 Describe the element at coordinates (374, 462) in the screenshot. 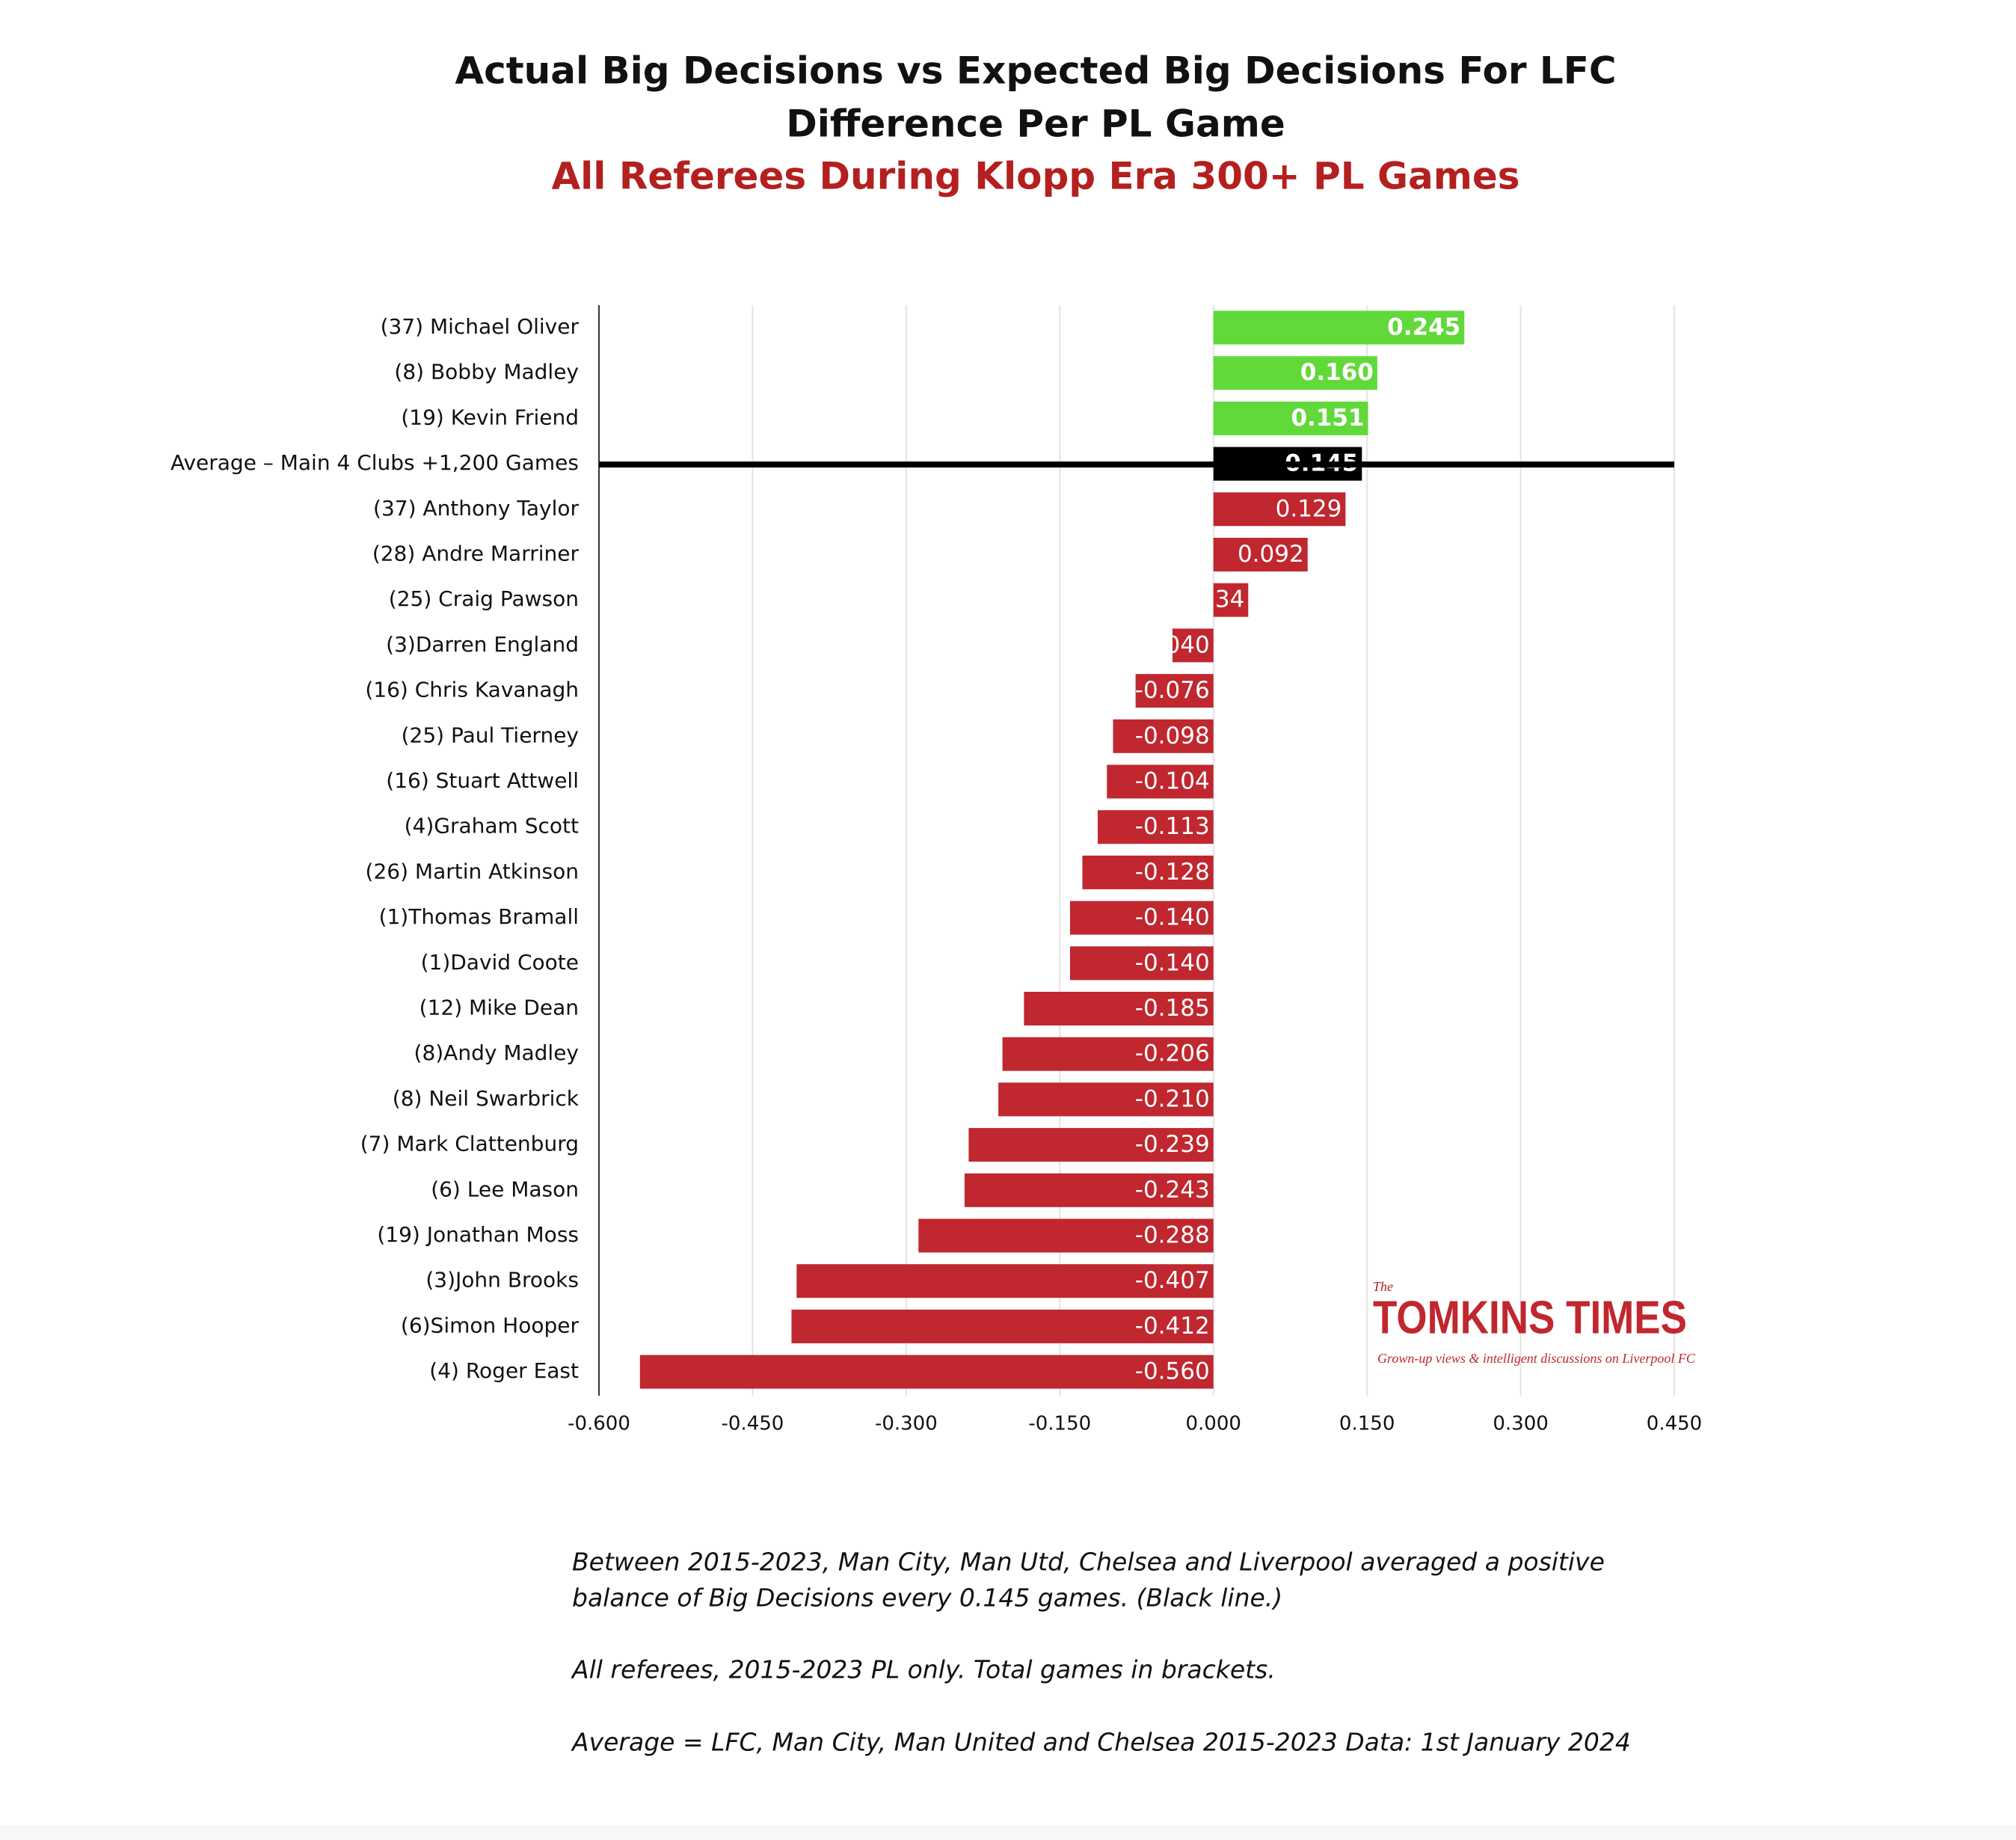

I see `y-tick-label: Average – Main 4 Clubs +1,200 Games` at that location.